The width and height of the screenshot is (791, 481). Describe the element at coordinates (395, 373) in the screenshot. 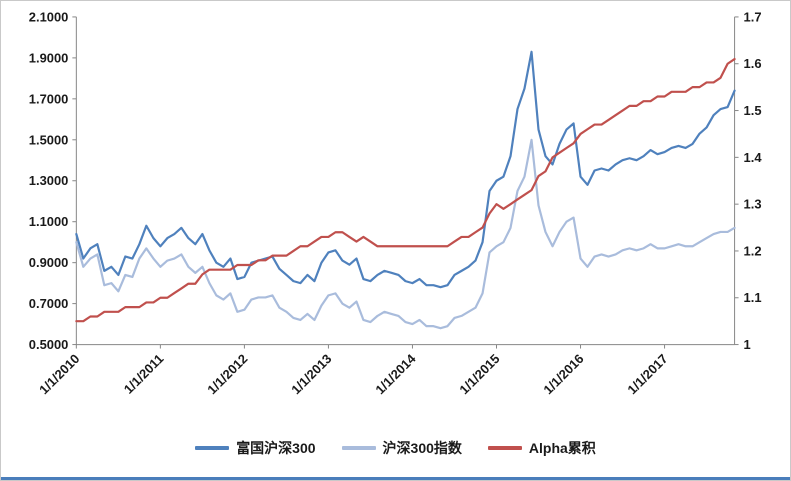

I see `x-axis-tick-label: 1/1/2014` at that location.